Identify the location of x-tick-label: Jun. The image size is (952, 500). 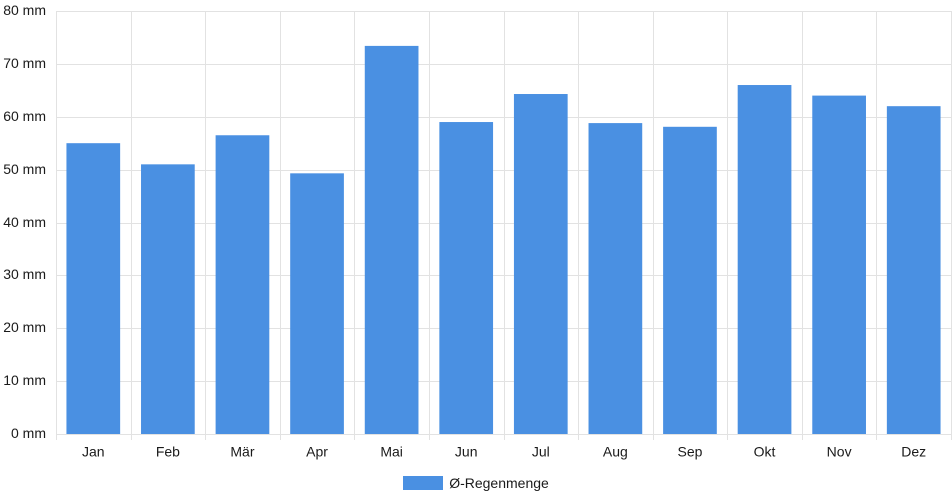
(466, 452).